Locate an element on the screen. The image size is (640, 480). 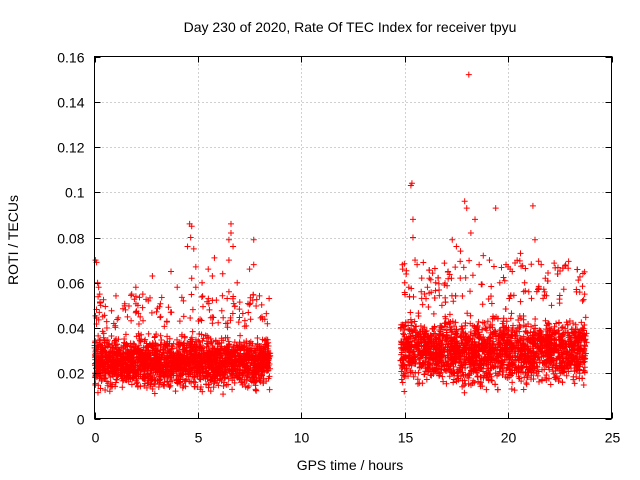
x-tick-label: 0 is located at coordinates (96, 438).